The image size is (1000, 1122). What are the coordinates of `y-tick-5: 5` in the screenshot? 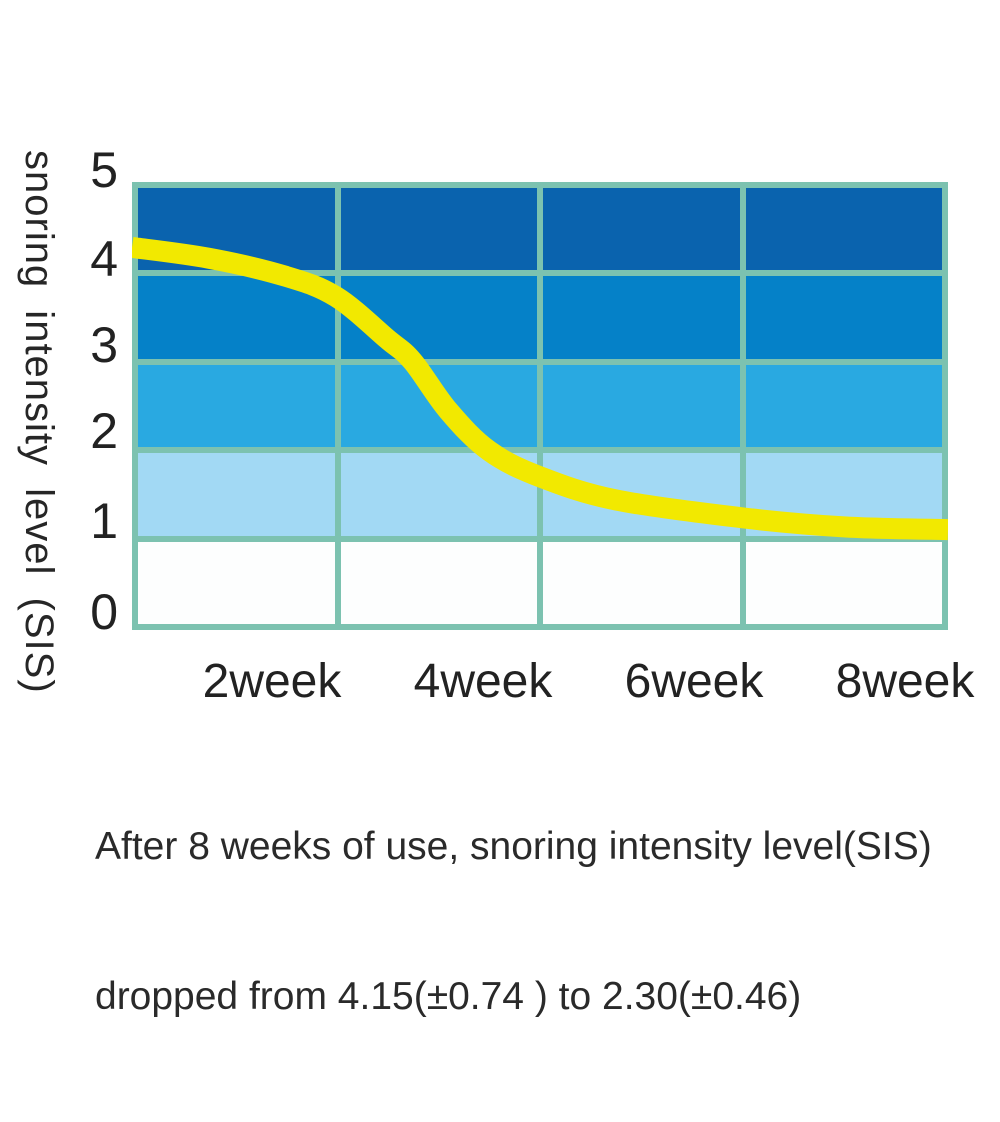 It's located at (104, 170).